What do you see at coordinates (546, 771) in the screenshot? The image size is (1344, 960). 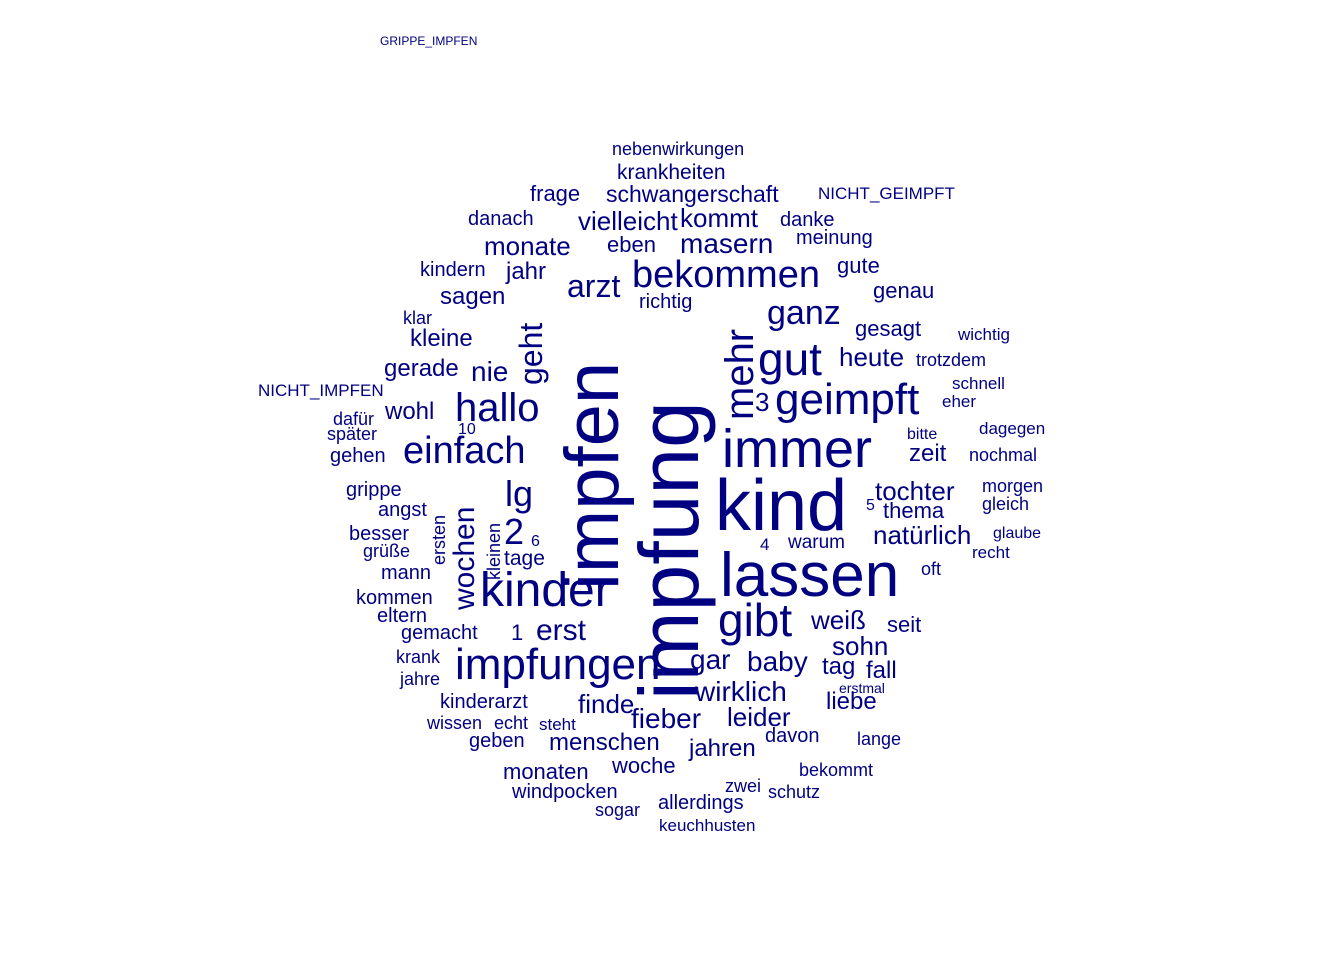 I see `cloud-word: monaten` at bounding box center [546, 771].